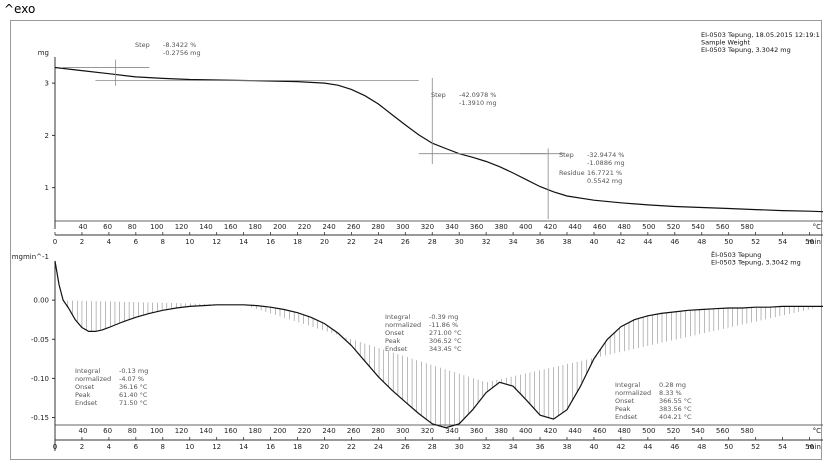 This screenshot has height=464, width=824. What do you see at coordinates (445, 333) in the screenshot?
I see `peak-annotation-value: 271.00 °C` at bounding box center [445, 333].